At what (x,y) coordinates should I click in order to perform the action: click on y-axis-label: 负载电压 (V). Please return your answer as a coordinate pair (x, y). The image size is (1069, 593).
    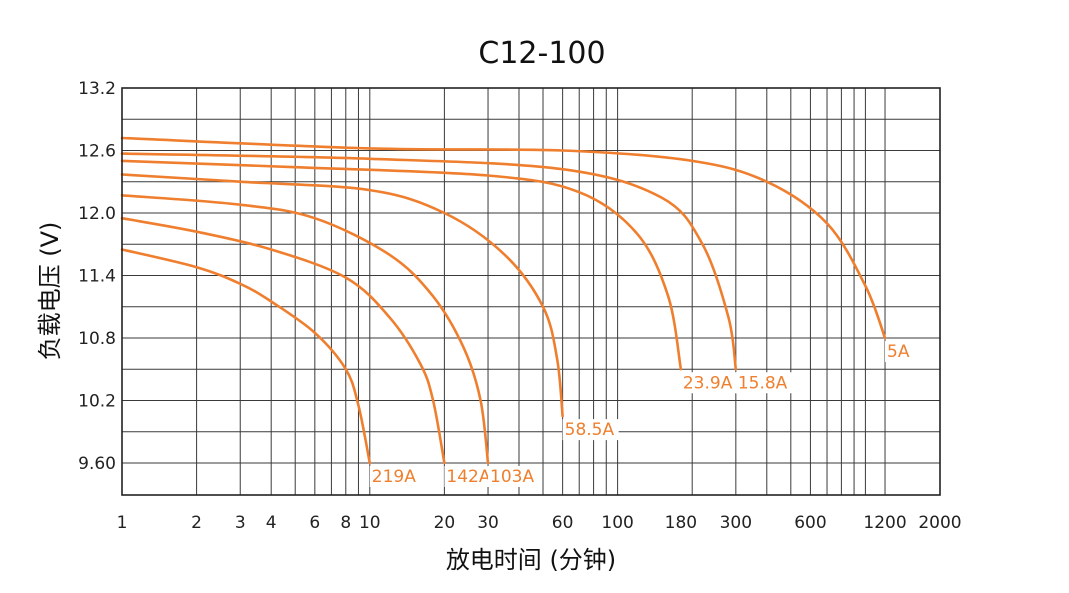
    Looking at the image, I should click on (50, 291).